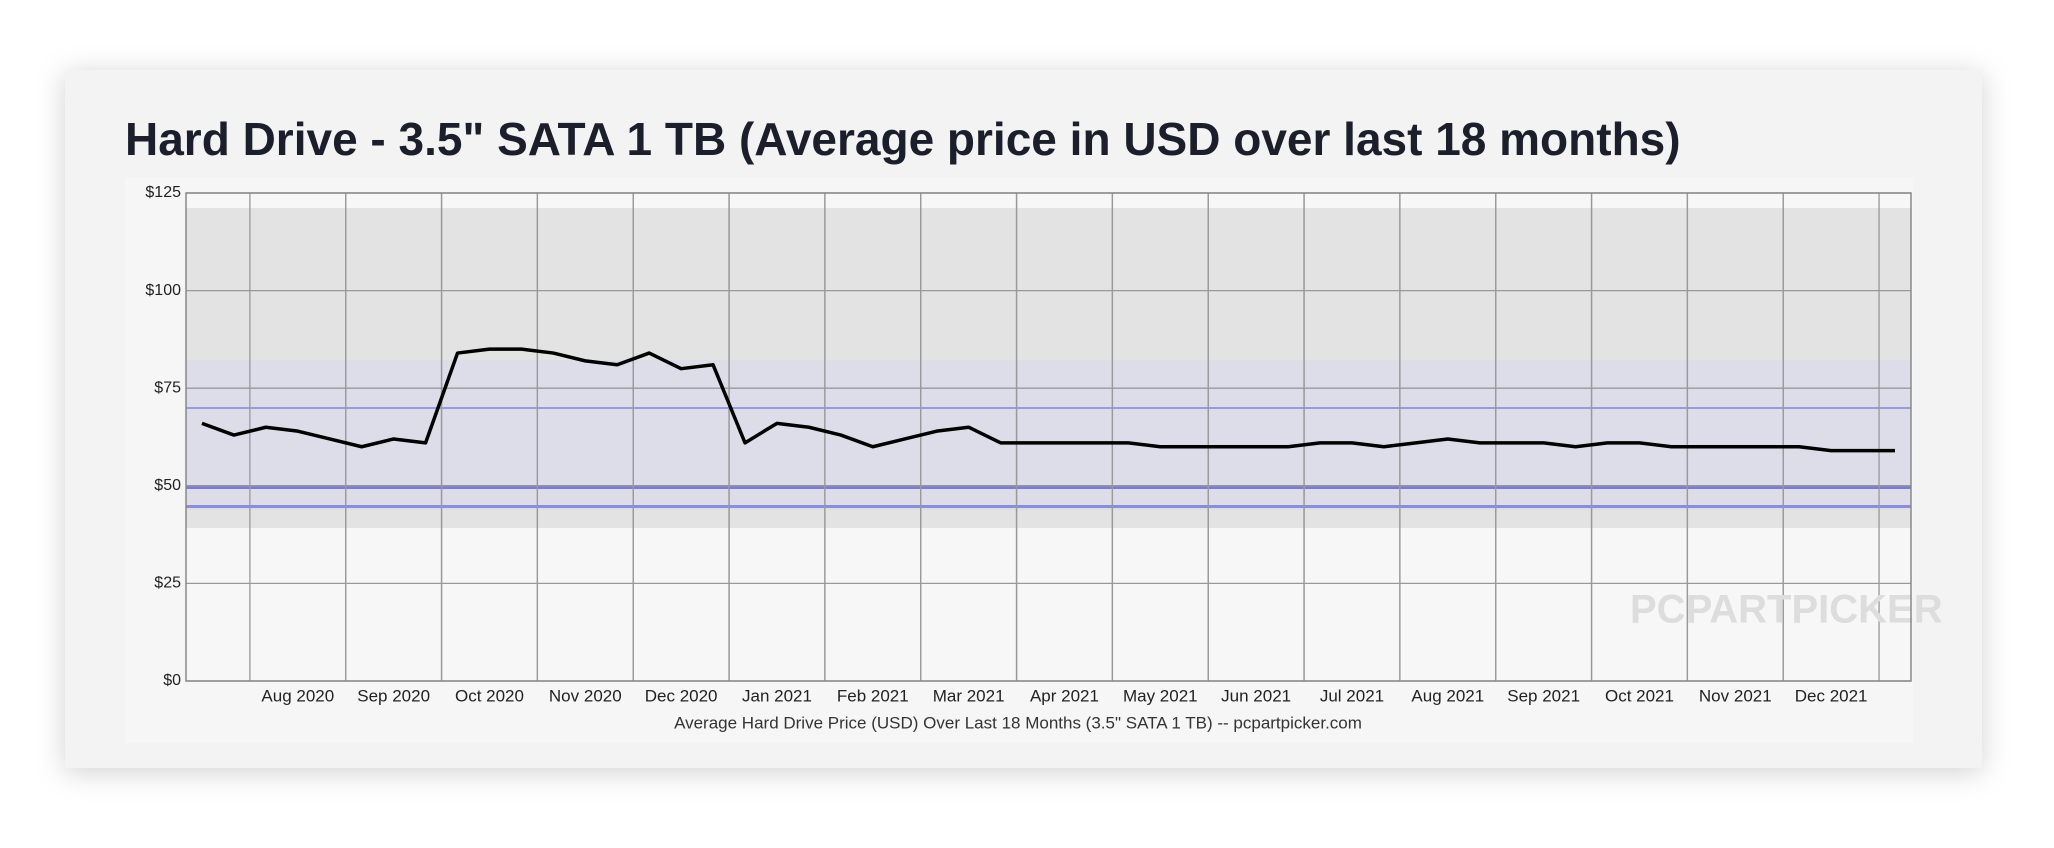 The height and width of the screenshot is (848, 2054). I want to click on x-tick-label: Mar 2021, so click(969, 695).